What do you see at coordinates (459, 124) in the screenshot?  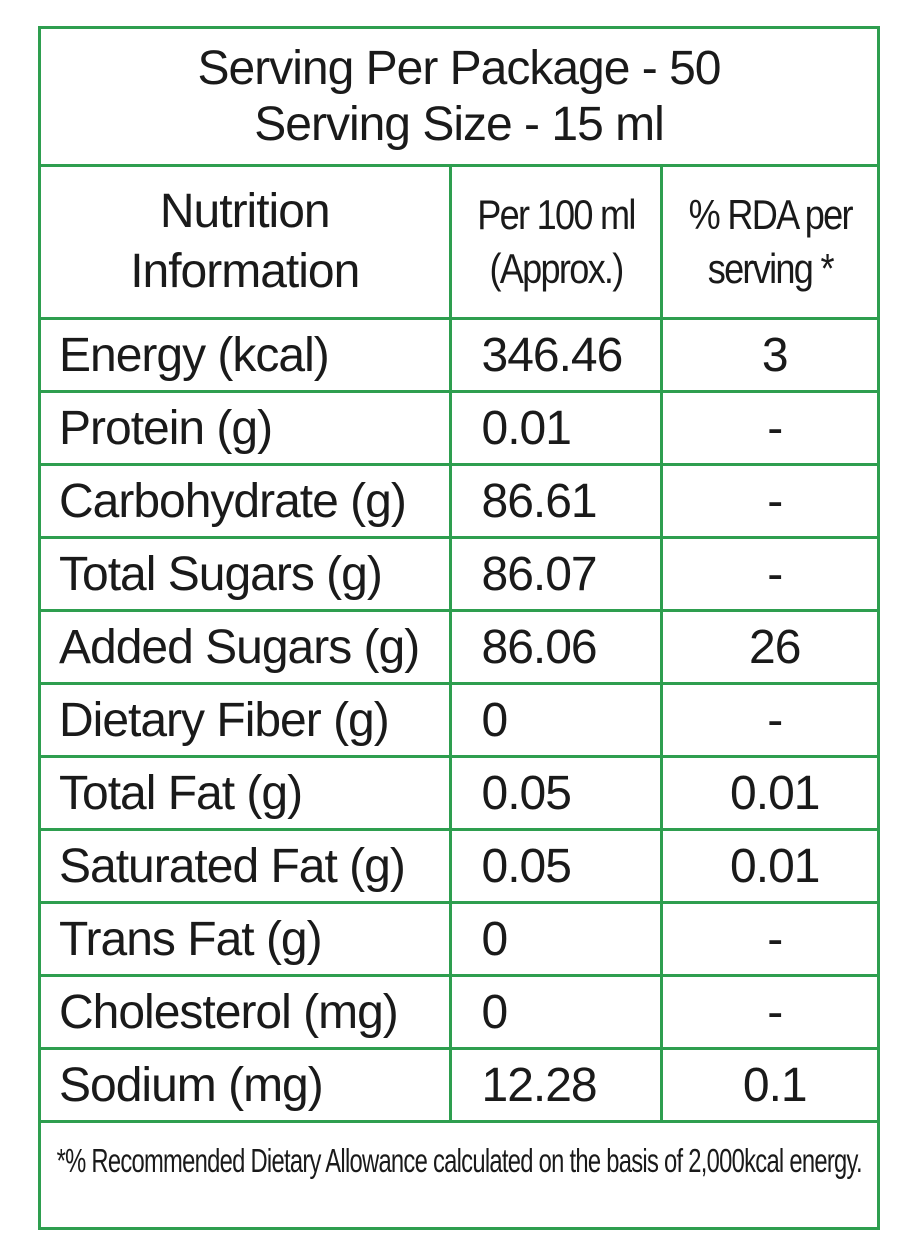 I see `serving-size: Serving Size - 15 ml` at bounding box center [459, 124].